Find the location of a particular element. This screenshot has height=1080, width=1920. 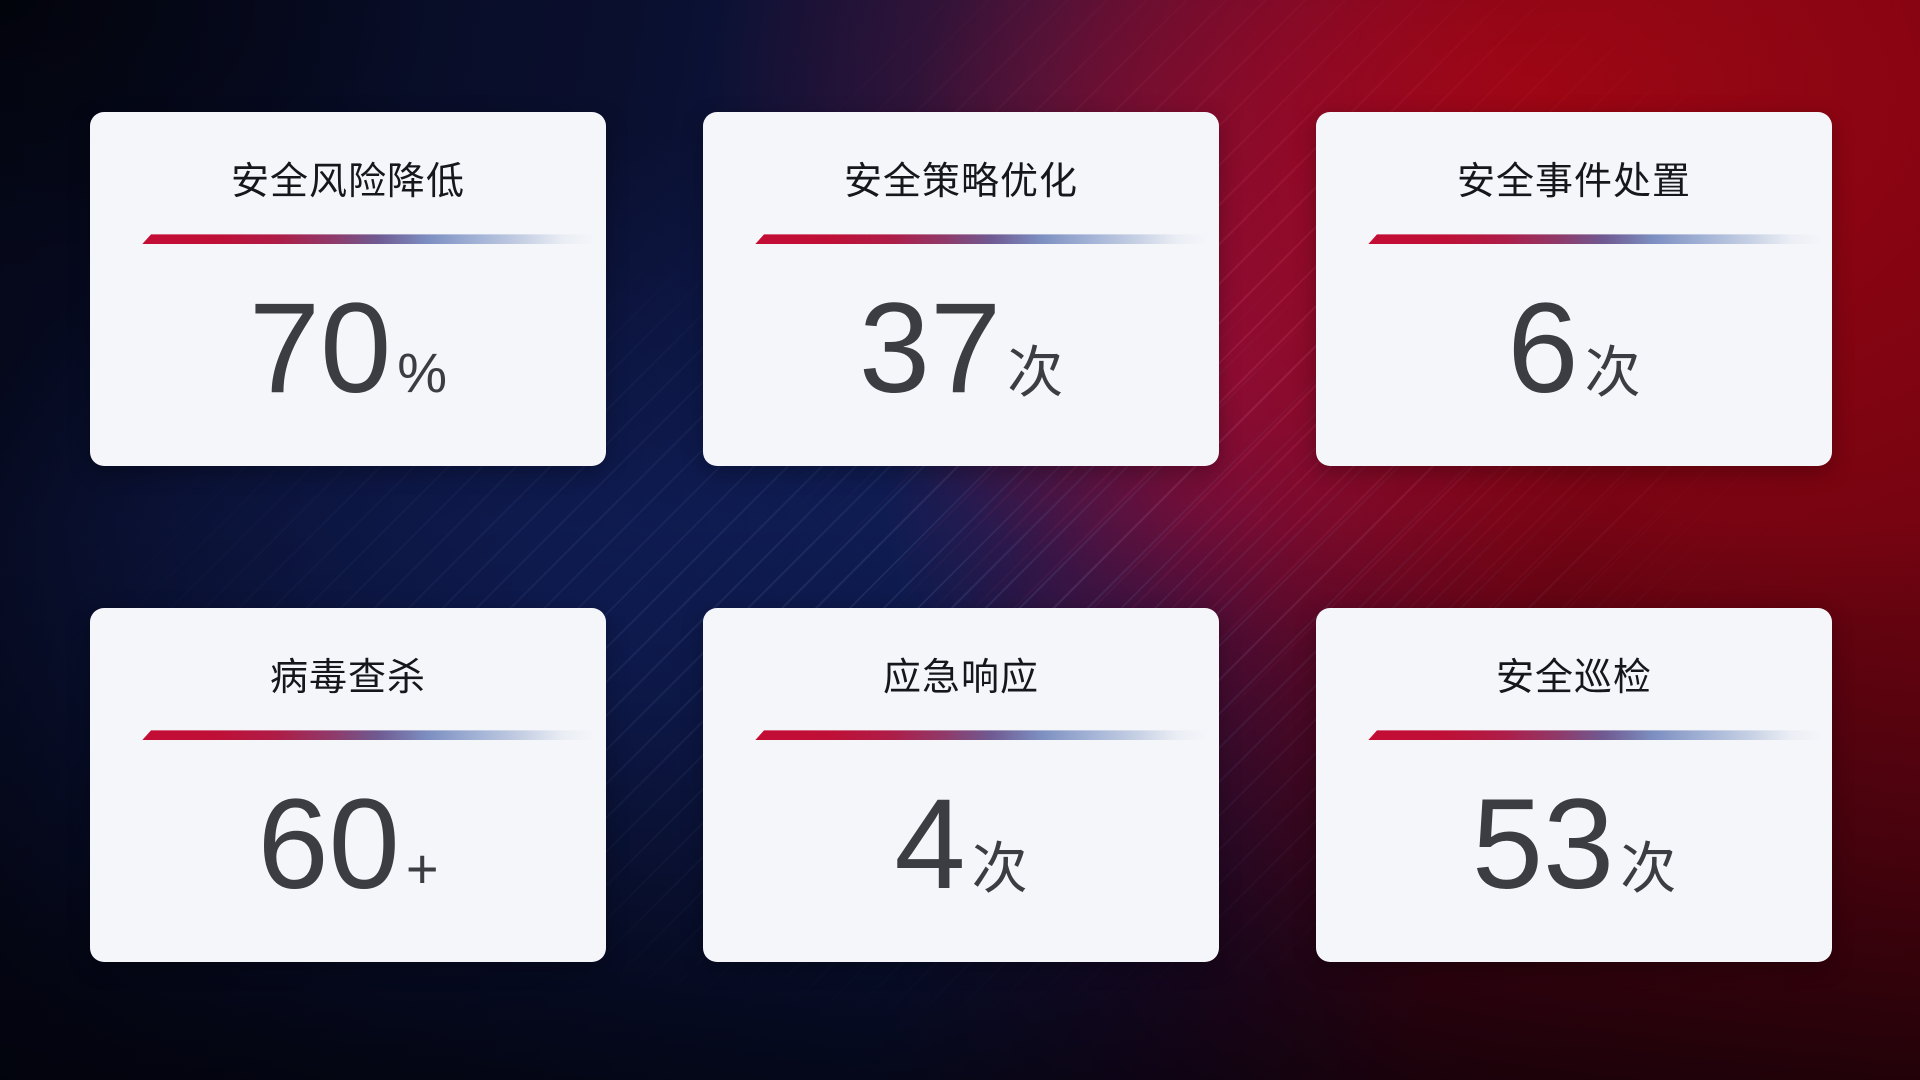

card-value: 70 is located at coordinates (320, 349).